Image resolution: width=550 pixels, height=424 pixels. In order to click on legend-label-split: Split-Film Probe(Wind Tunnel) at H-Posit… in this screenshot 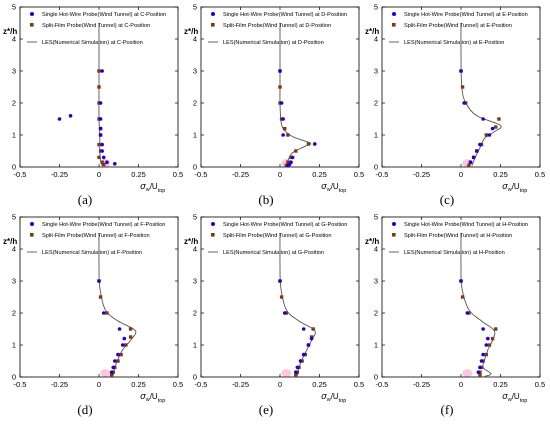, I will do `click(458, 236)`.